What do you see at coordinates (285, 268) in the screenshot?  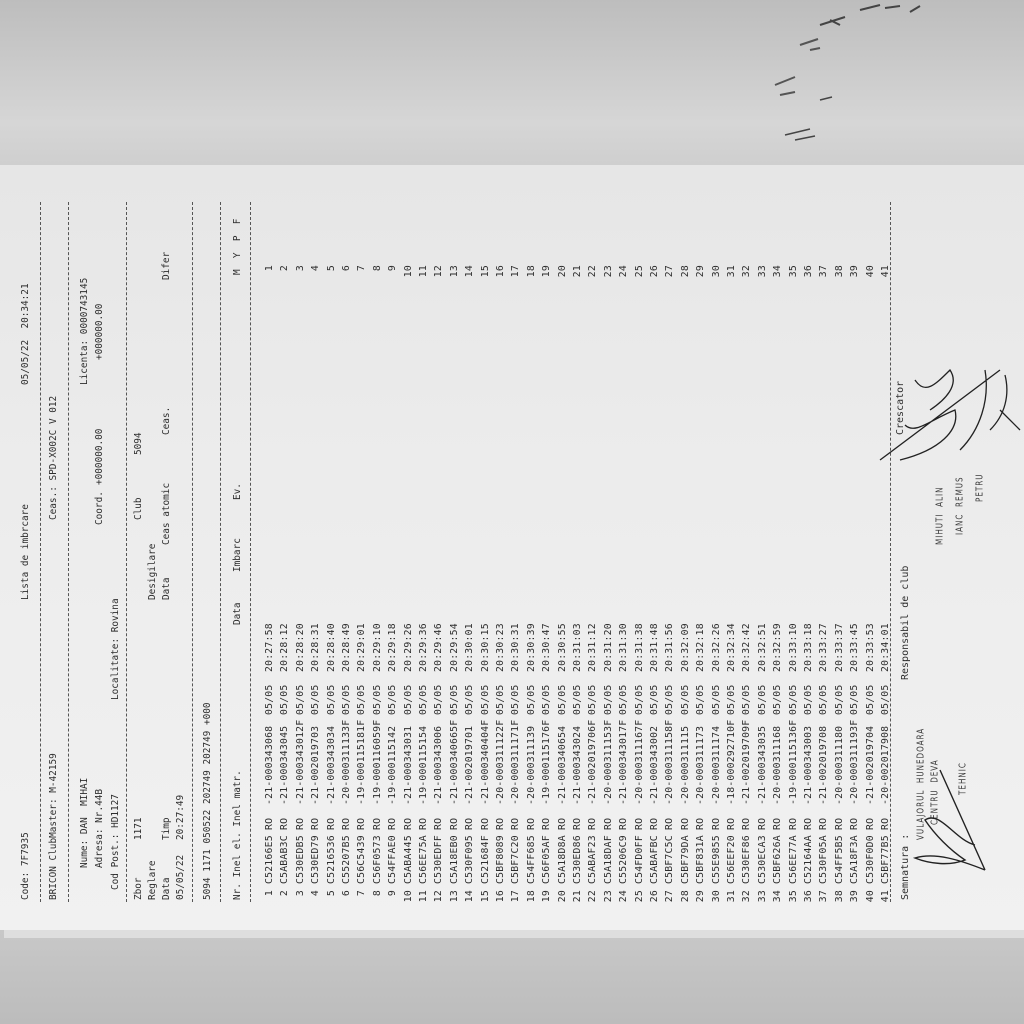 I see `position-m: 2` at bounding box center [285, 268].